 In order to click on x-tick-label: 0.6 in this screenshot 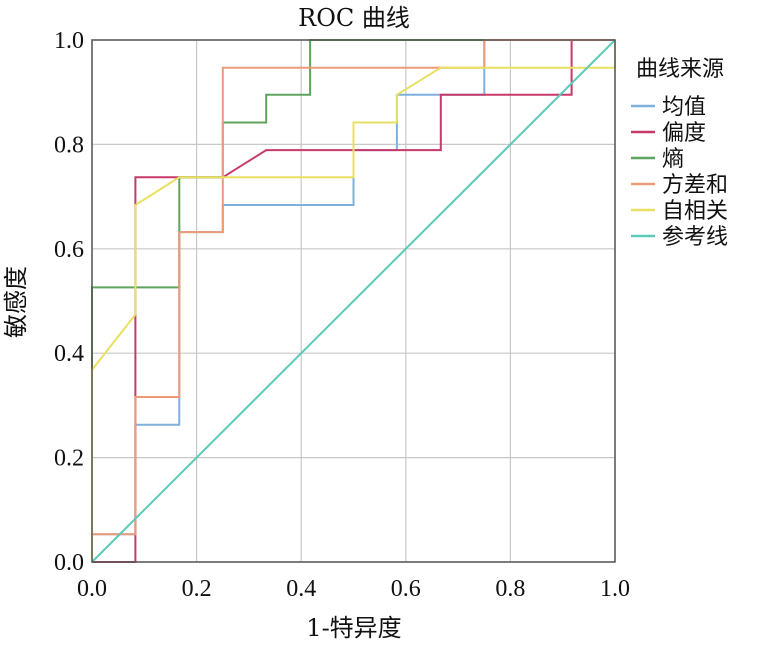, I will do `click(406, 589)`.